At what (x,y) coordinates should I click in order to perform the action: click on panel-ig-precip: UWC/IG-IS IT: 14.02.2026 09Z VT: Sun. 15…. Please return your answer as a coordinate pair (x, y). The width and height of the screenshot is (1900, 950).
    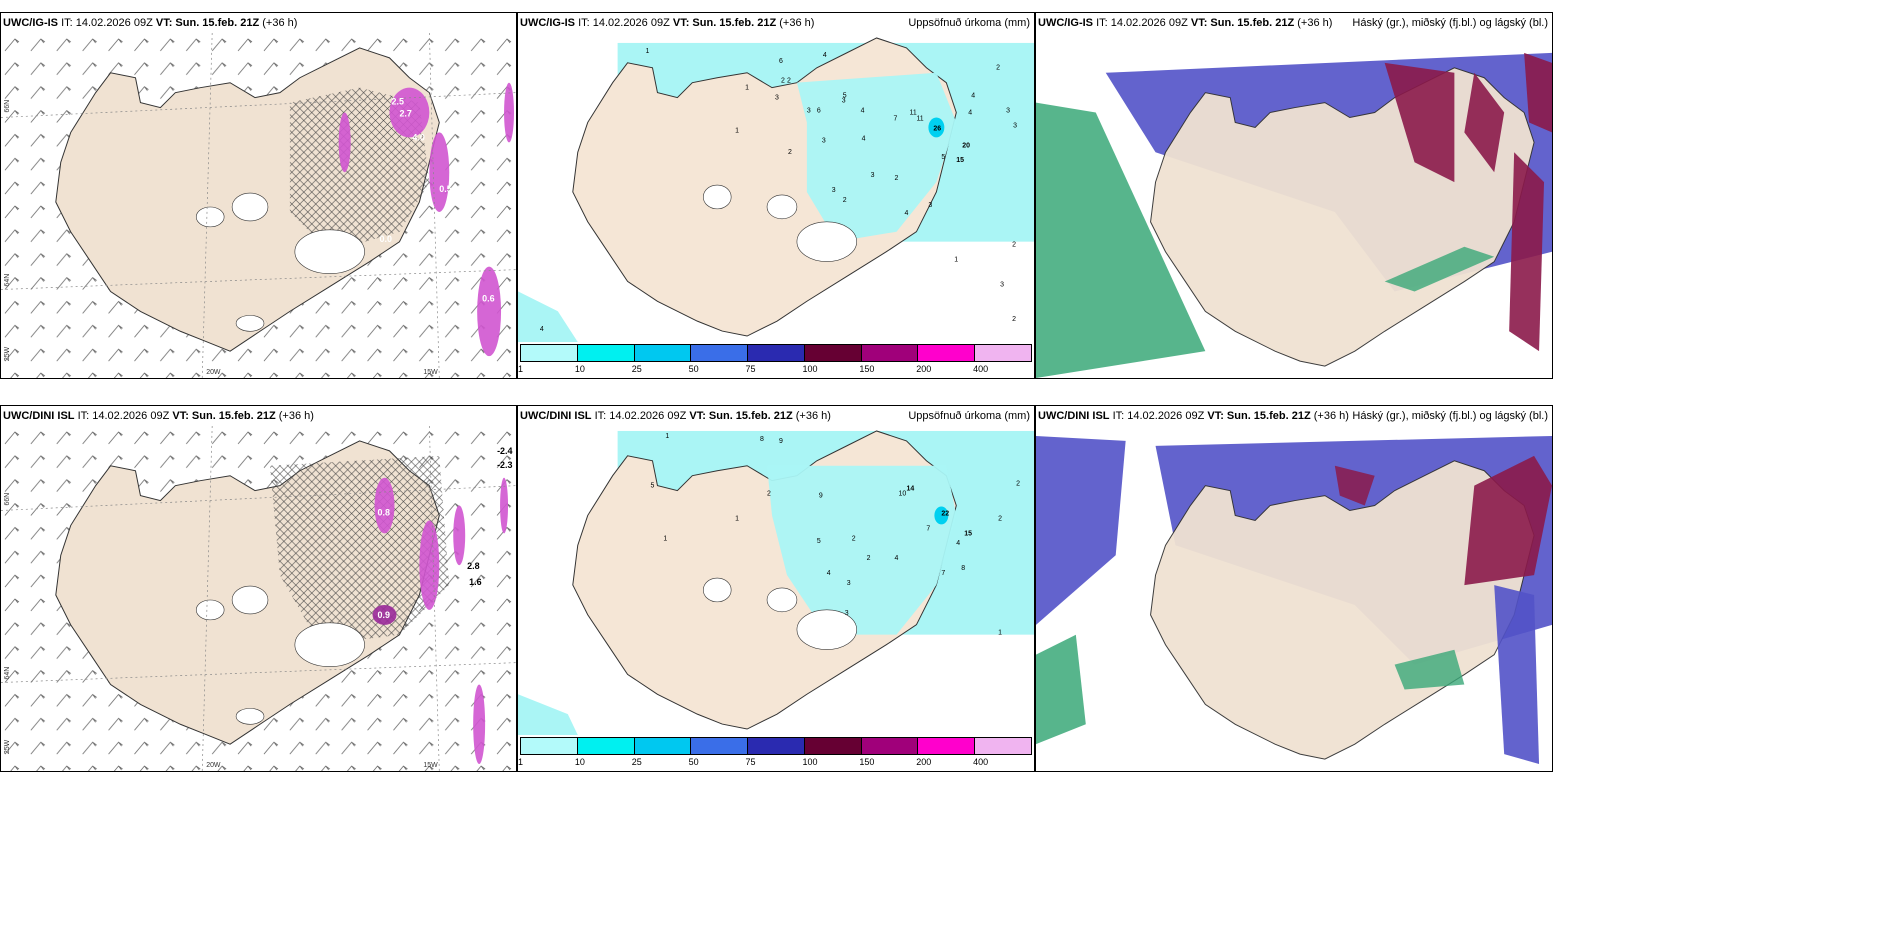
    Looking at the image, I should click on (776, 195).